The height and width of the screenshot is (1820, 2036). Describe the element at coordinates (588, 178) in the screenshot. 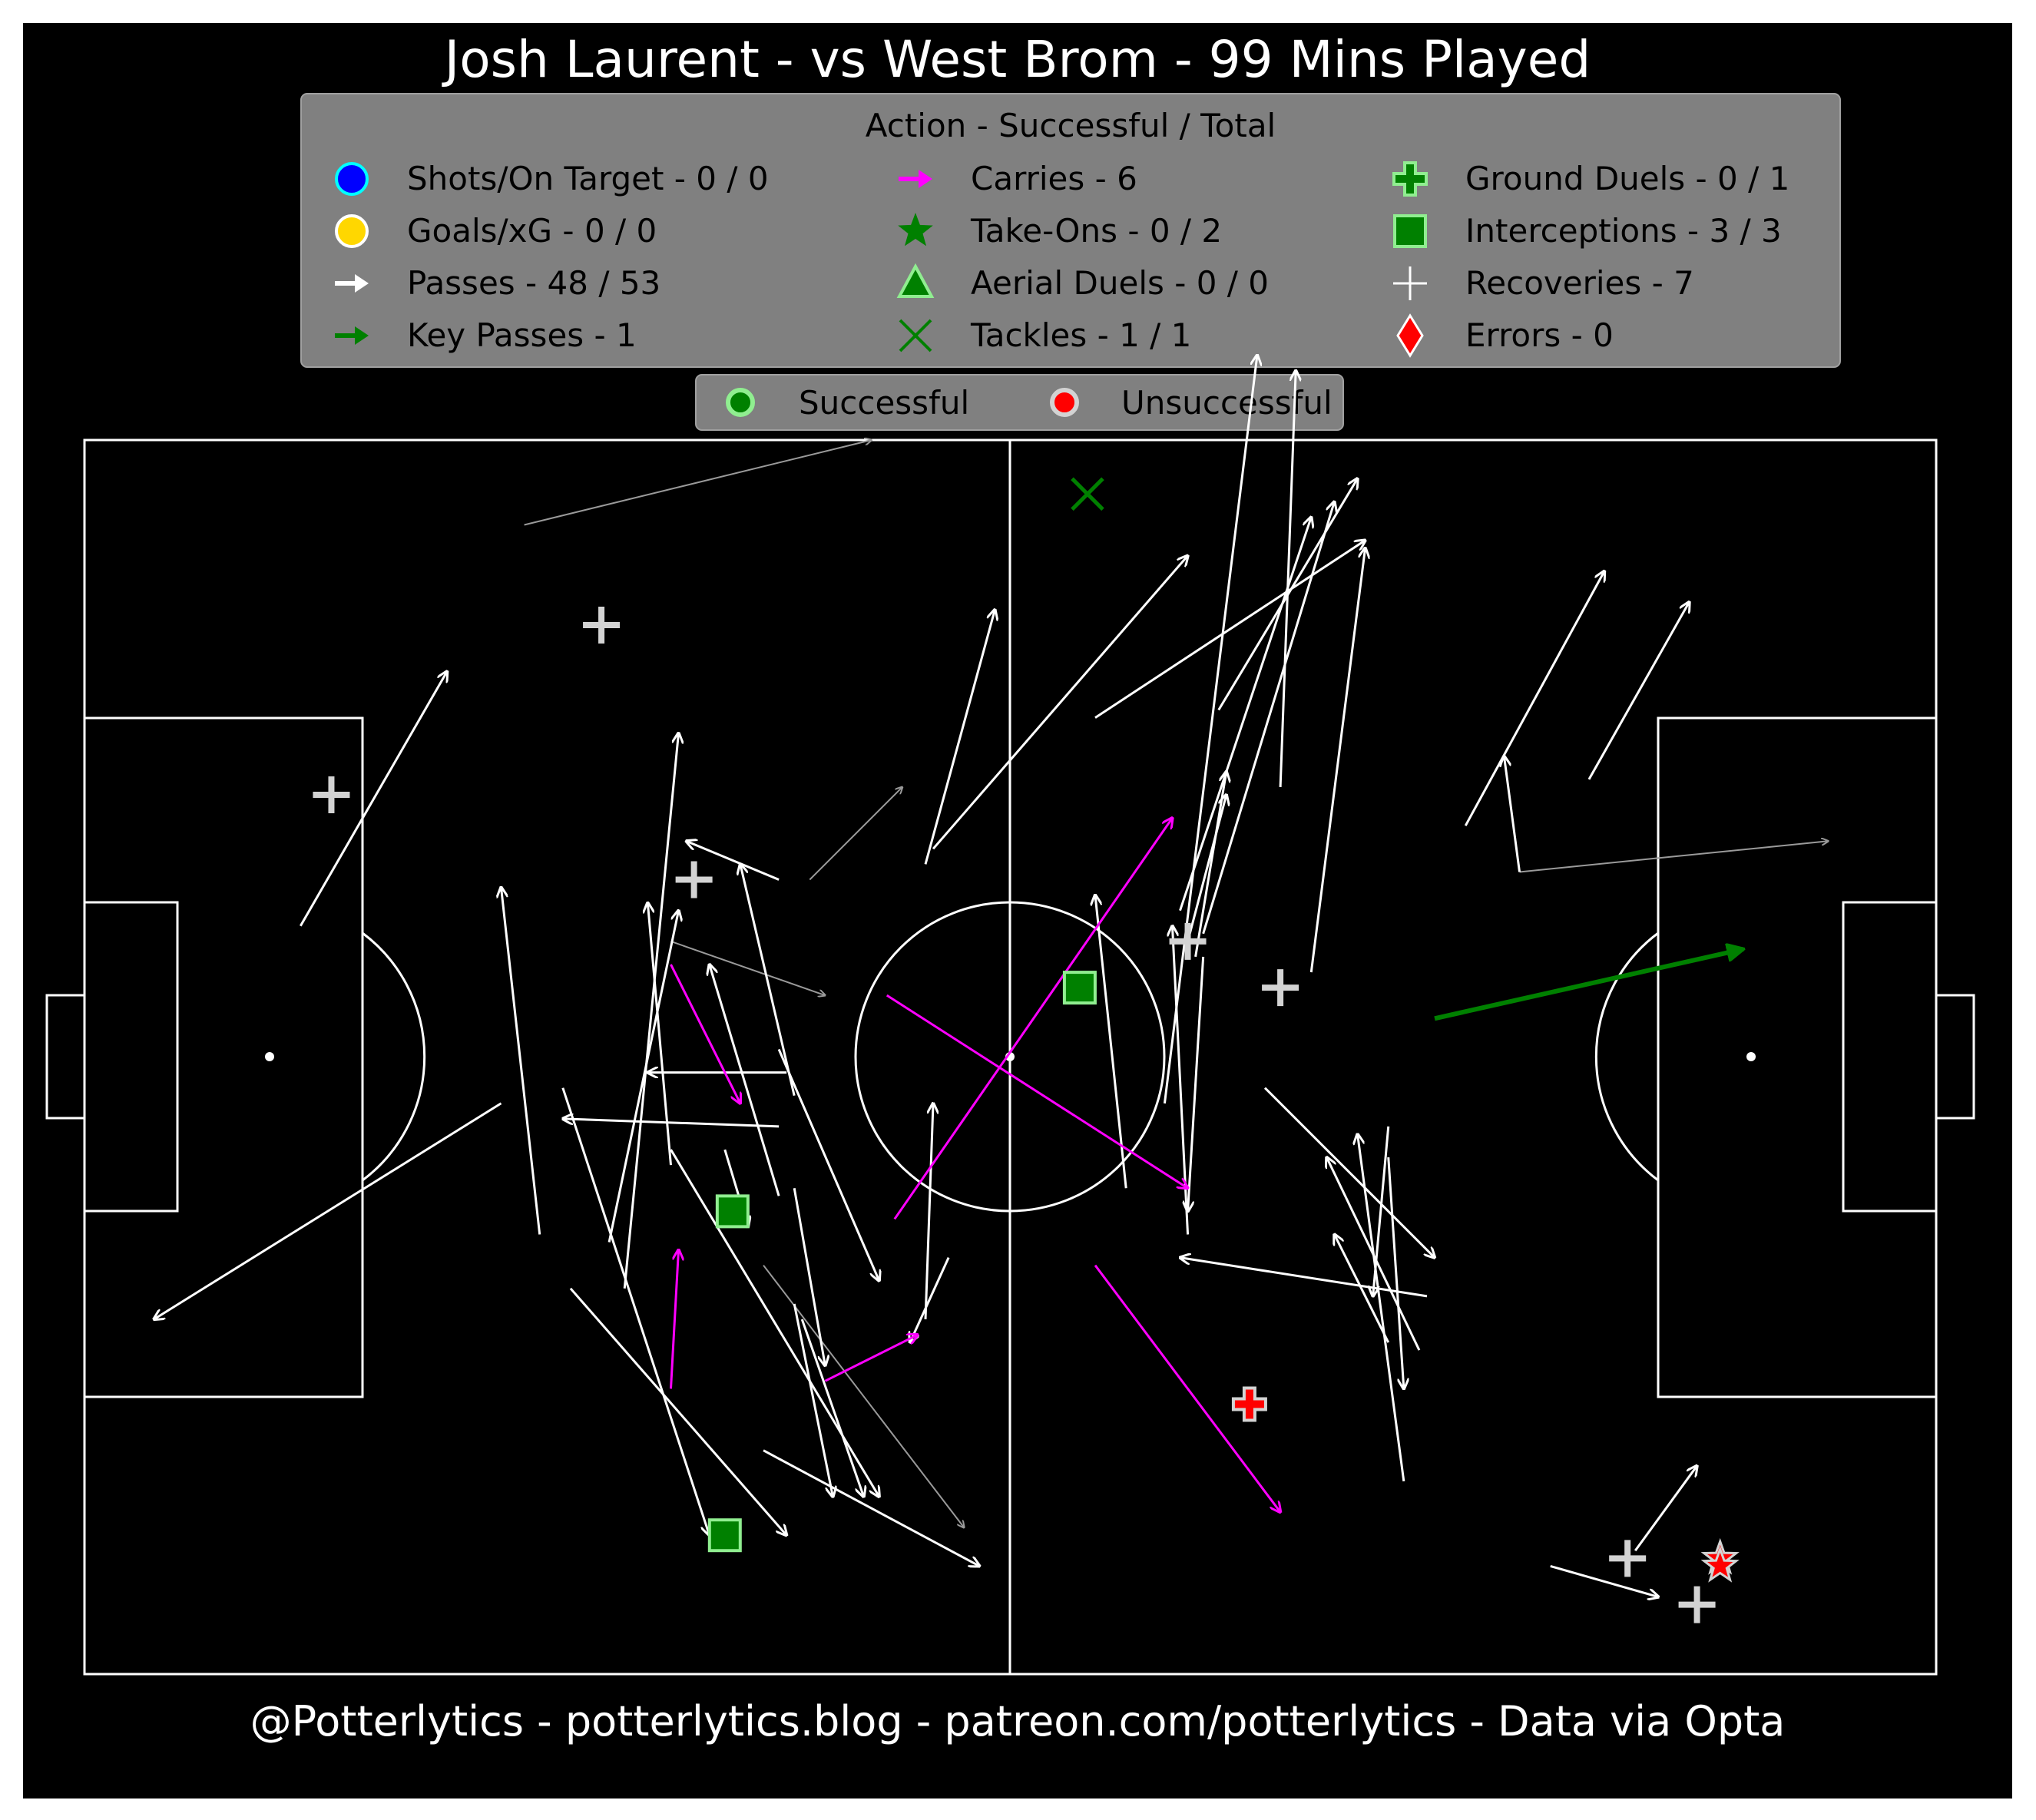

I see `legend-label-shots-on-target: Shots/On Target - 0 / 0` at that location.